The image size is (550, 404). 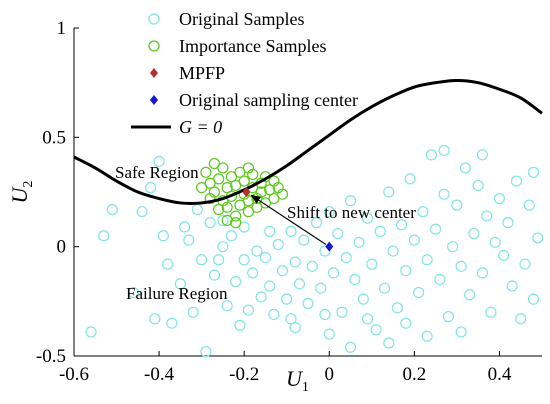 I want to click on x-tick-label: -0.6, so click(x=74, y=374).